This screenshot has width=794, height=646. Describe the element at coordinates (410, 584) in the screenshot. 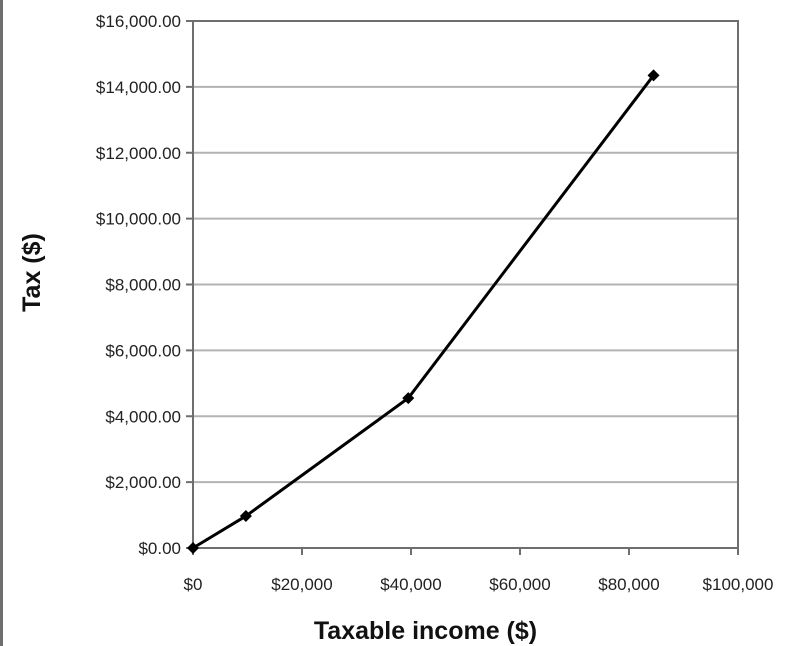

I see `x-tick-label-2: $40,000` at that location.